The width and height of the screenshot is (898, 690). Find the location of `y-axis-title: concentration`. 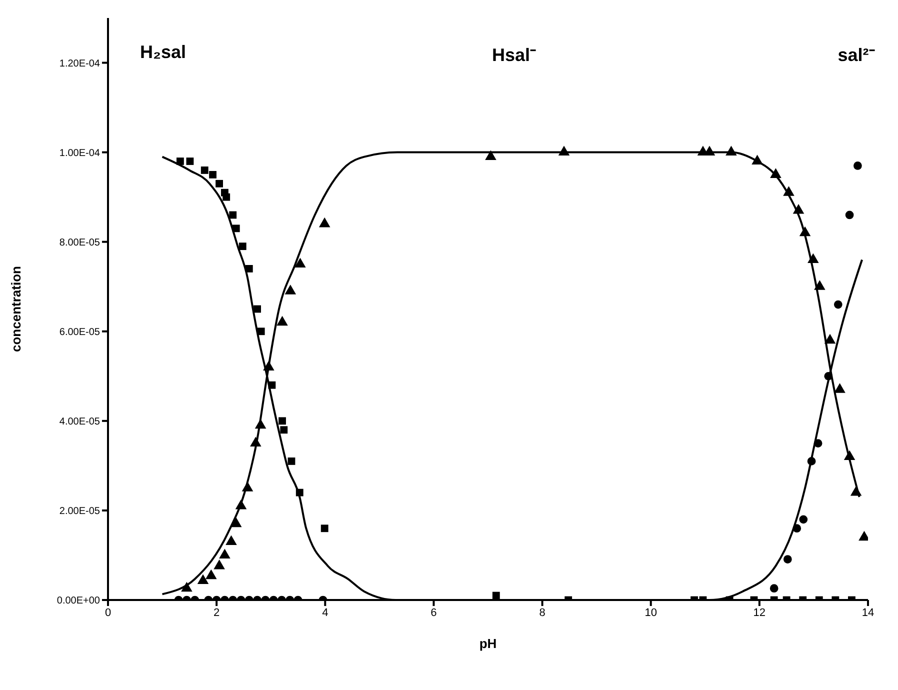

y-axis-title: concentration is located at coordinates (16, 309).